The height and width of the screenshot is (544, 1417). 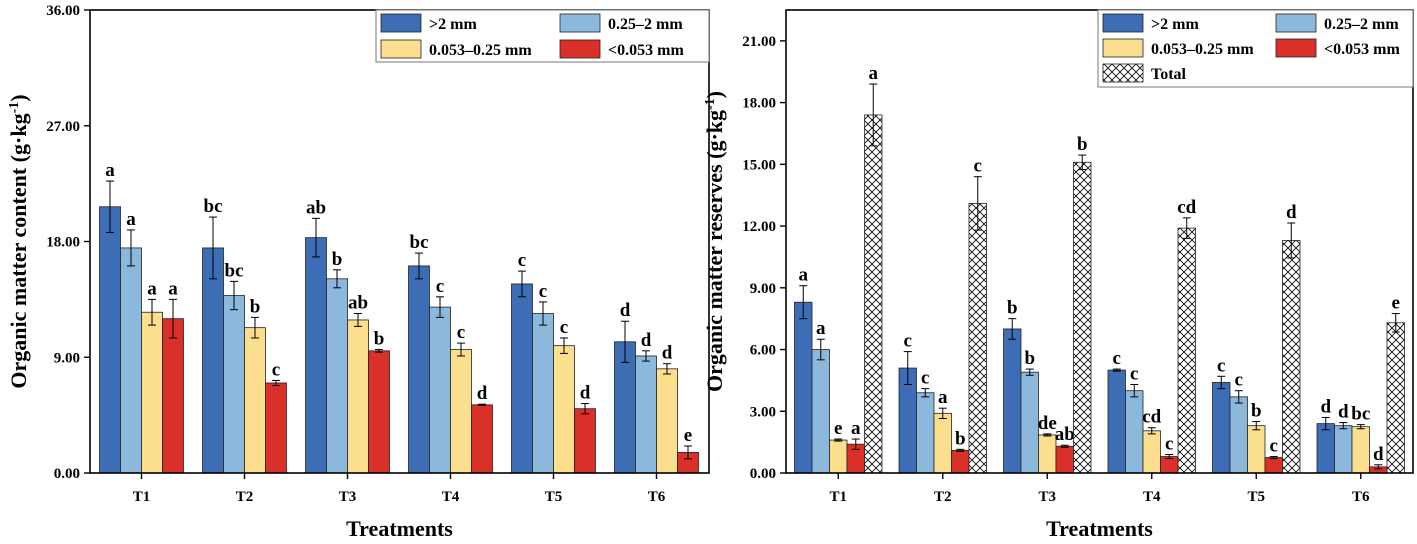 I want to click on legend-label: <0.053 mm, so click(x=646, y=50).